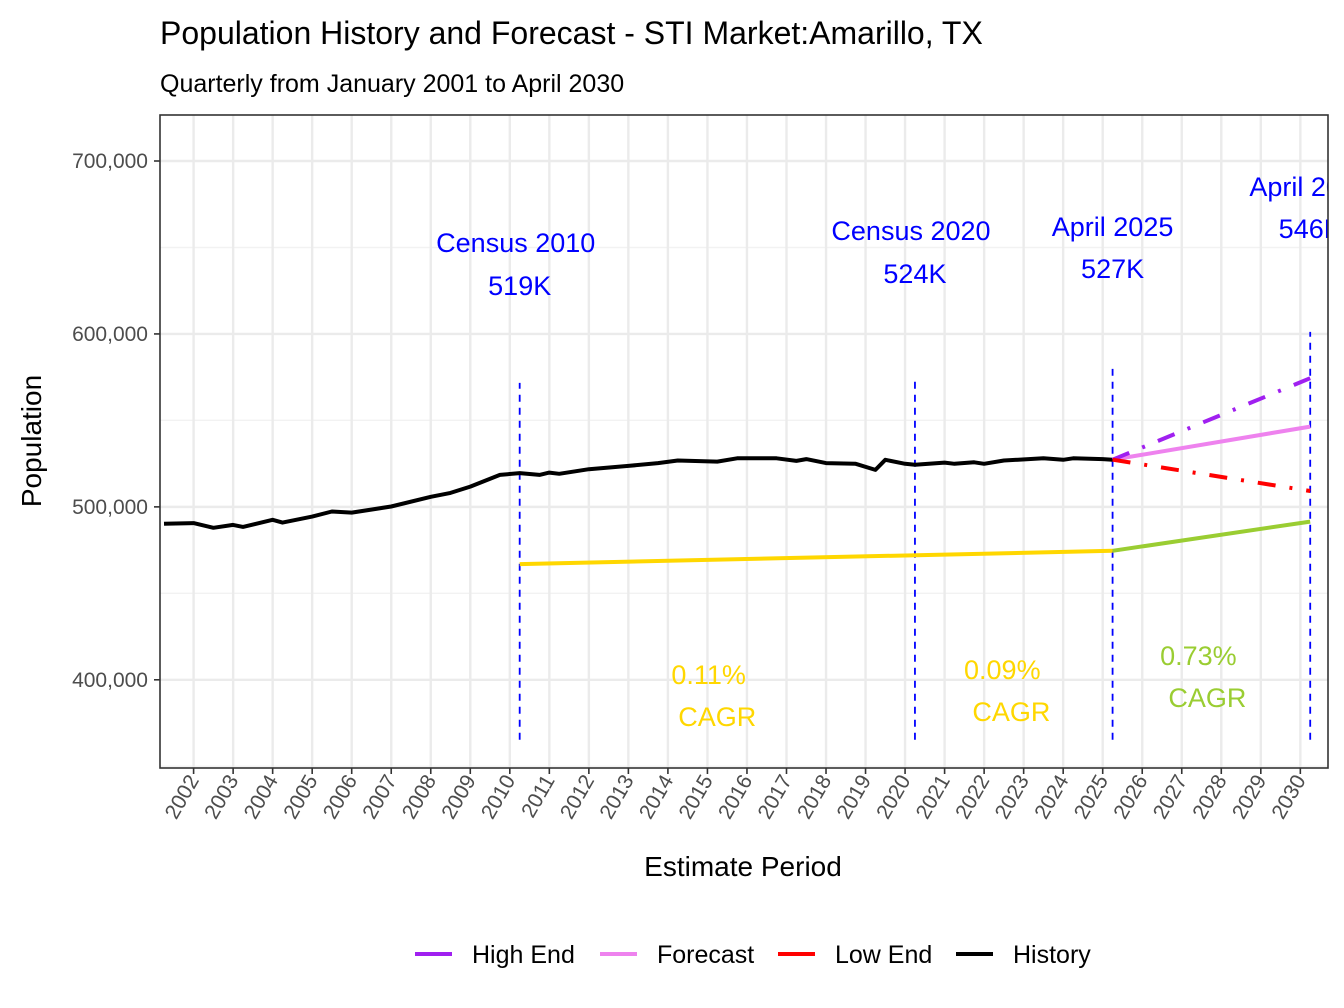  I want to click on x-tick-label: 2025, so click(1091, 797).